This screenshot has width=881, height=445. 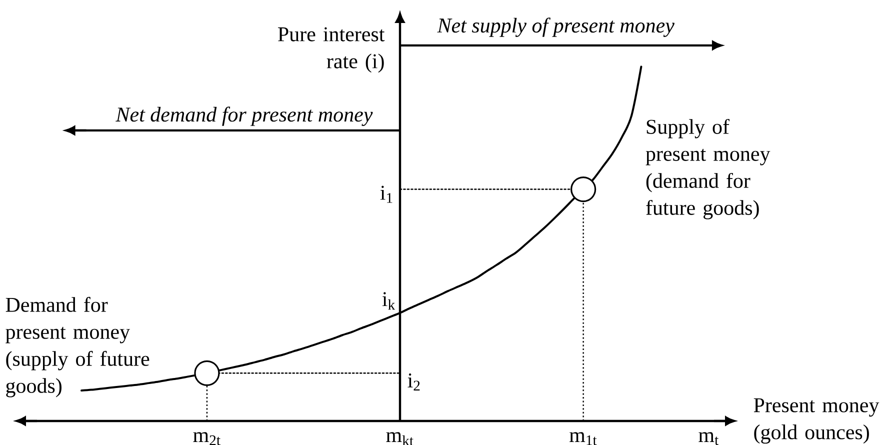 I want to click on x-tick-label: m$_{2t}$, so click(x=206, y=438).